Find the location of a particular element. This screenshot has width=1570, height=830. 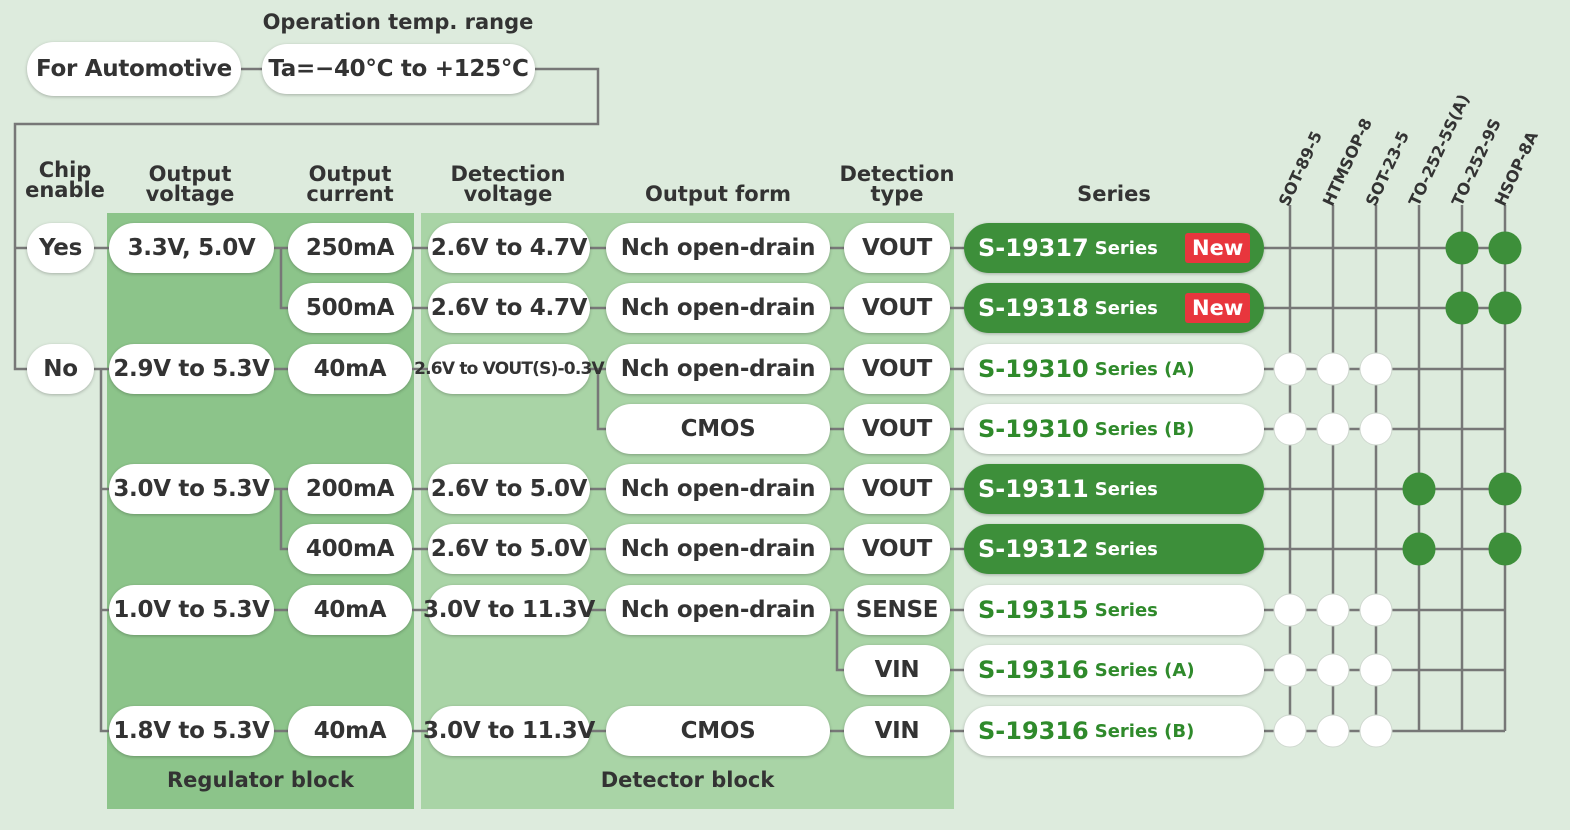

series-row: S-19316 Series (B) is located at coordinates (1114, 731).